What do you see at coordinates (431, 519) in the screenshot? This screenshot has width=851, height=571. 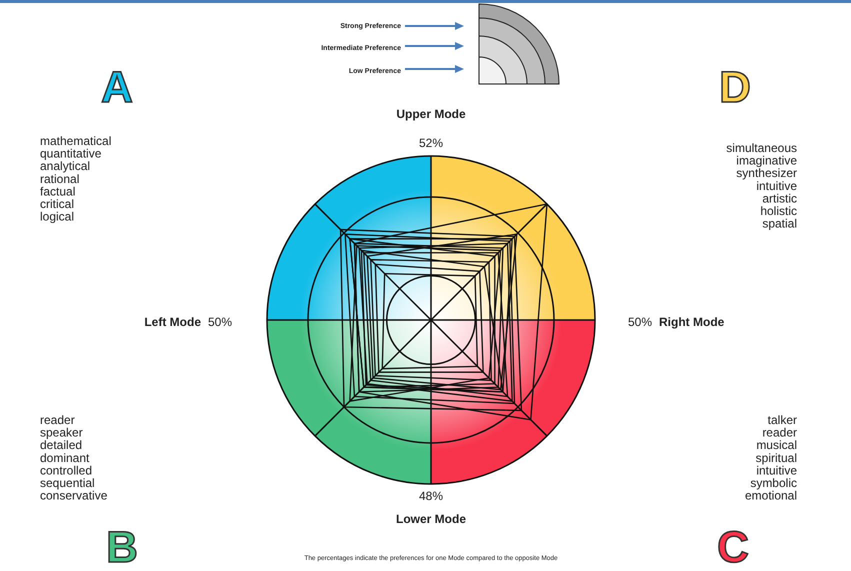 I see `text: Lower Mode` at bounding box center [431, 519].